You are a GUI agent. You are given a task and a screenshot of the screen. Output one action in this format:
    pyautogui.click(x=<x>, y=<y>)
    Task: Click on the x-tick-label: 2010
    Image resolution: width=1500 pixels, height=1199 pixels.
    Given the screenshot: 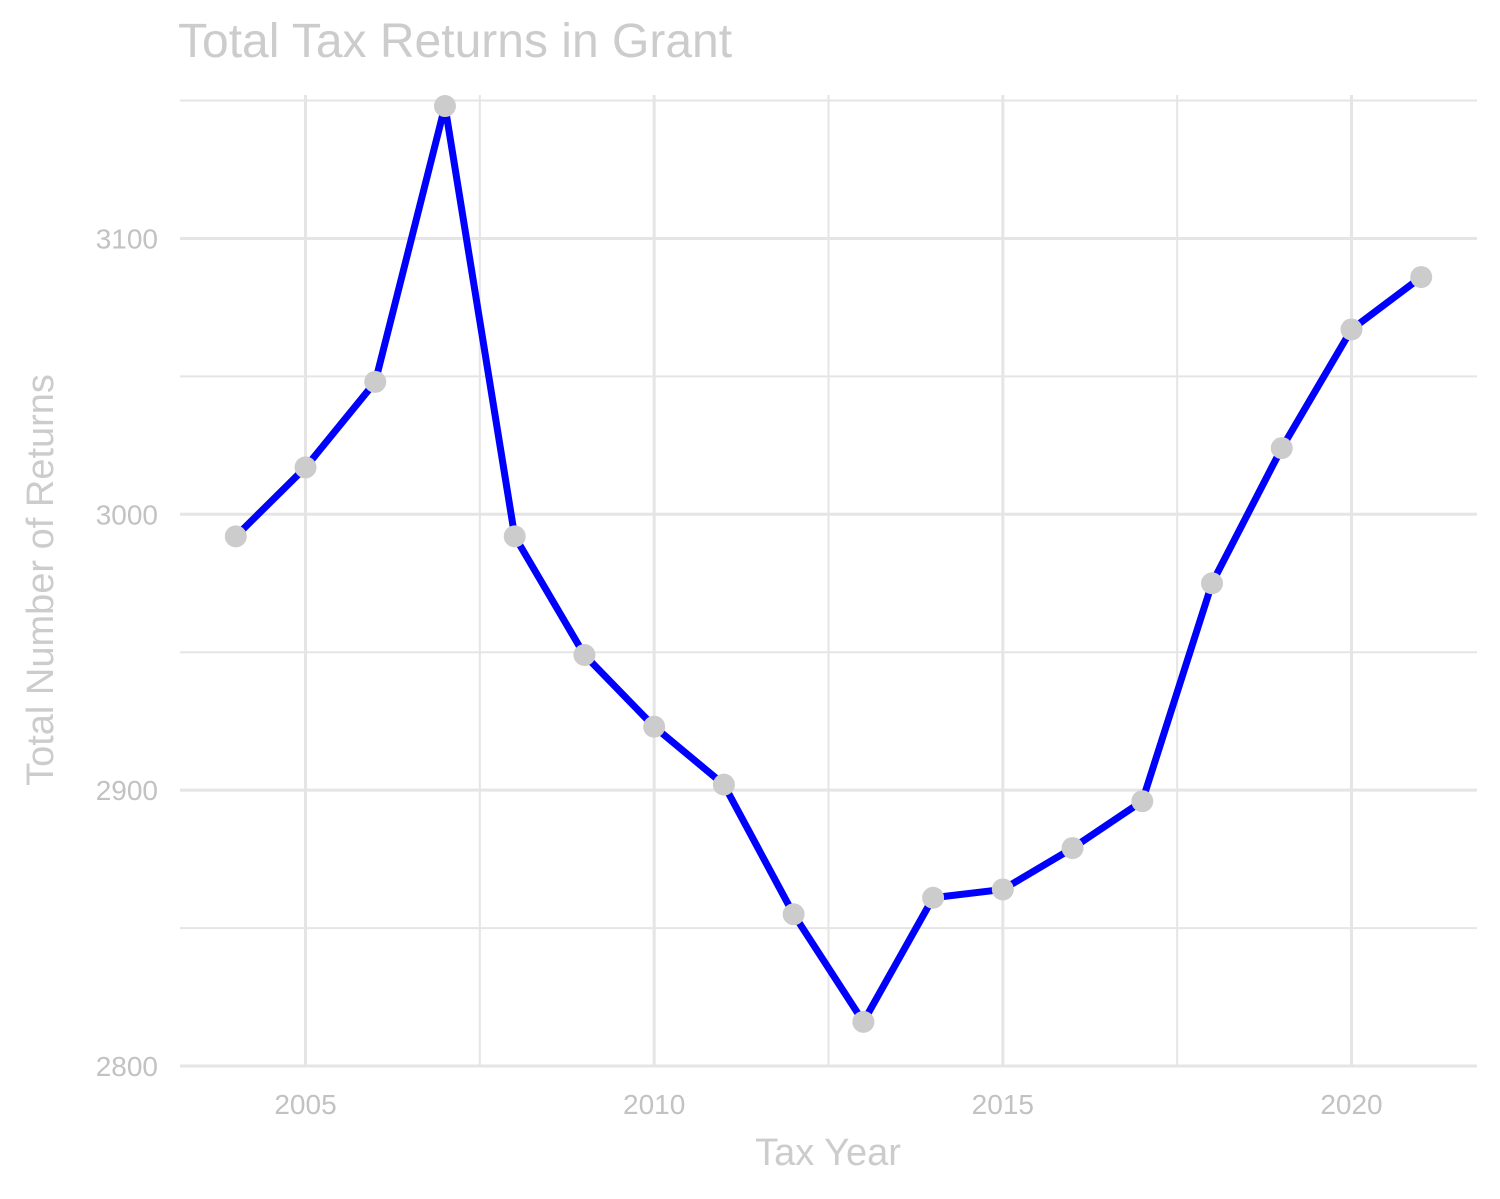 What is the action you would take?
    pyautogui.click(x=654, y=1104)
    